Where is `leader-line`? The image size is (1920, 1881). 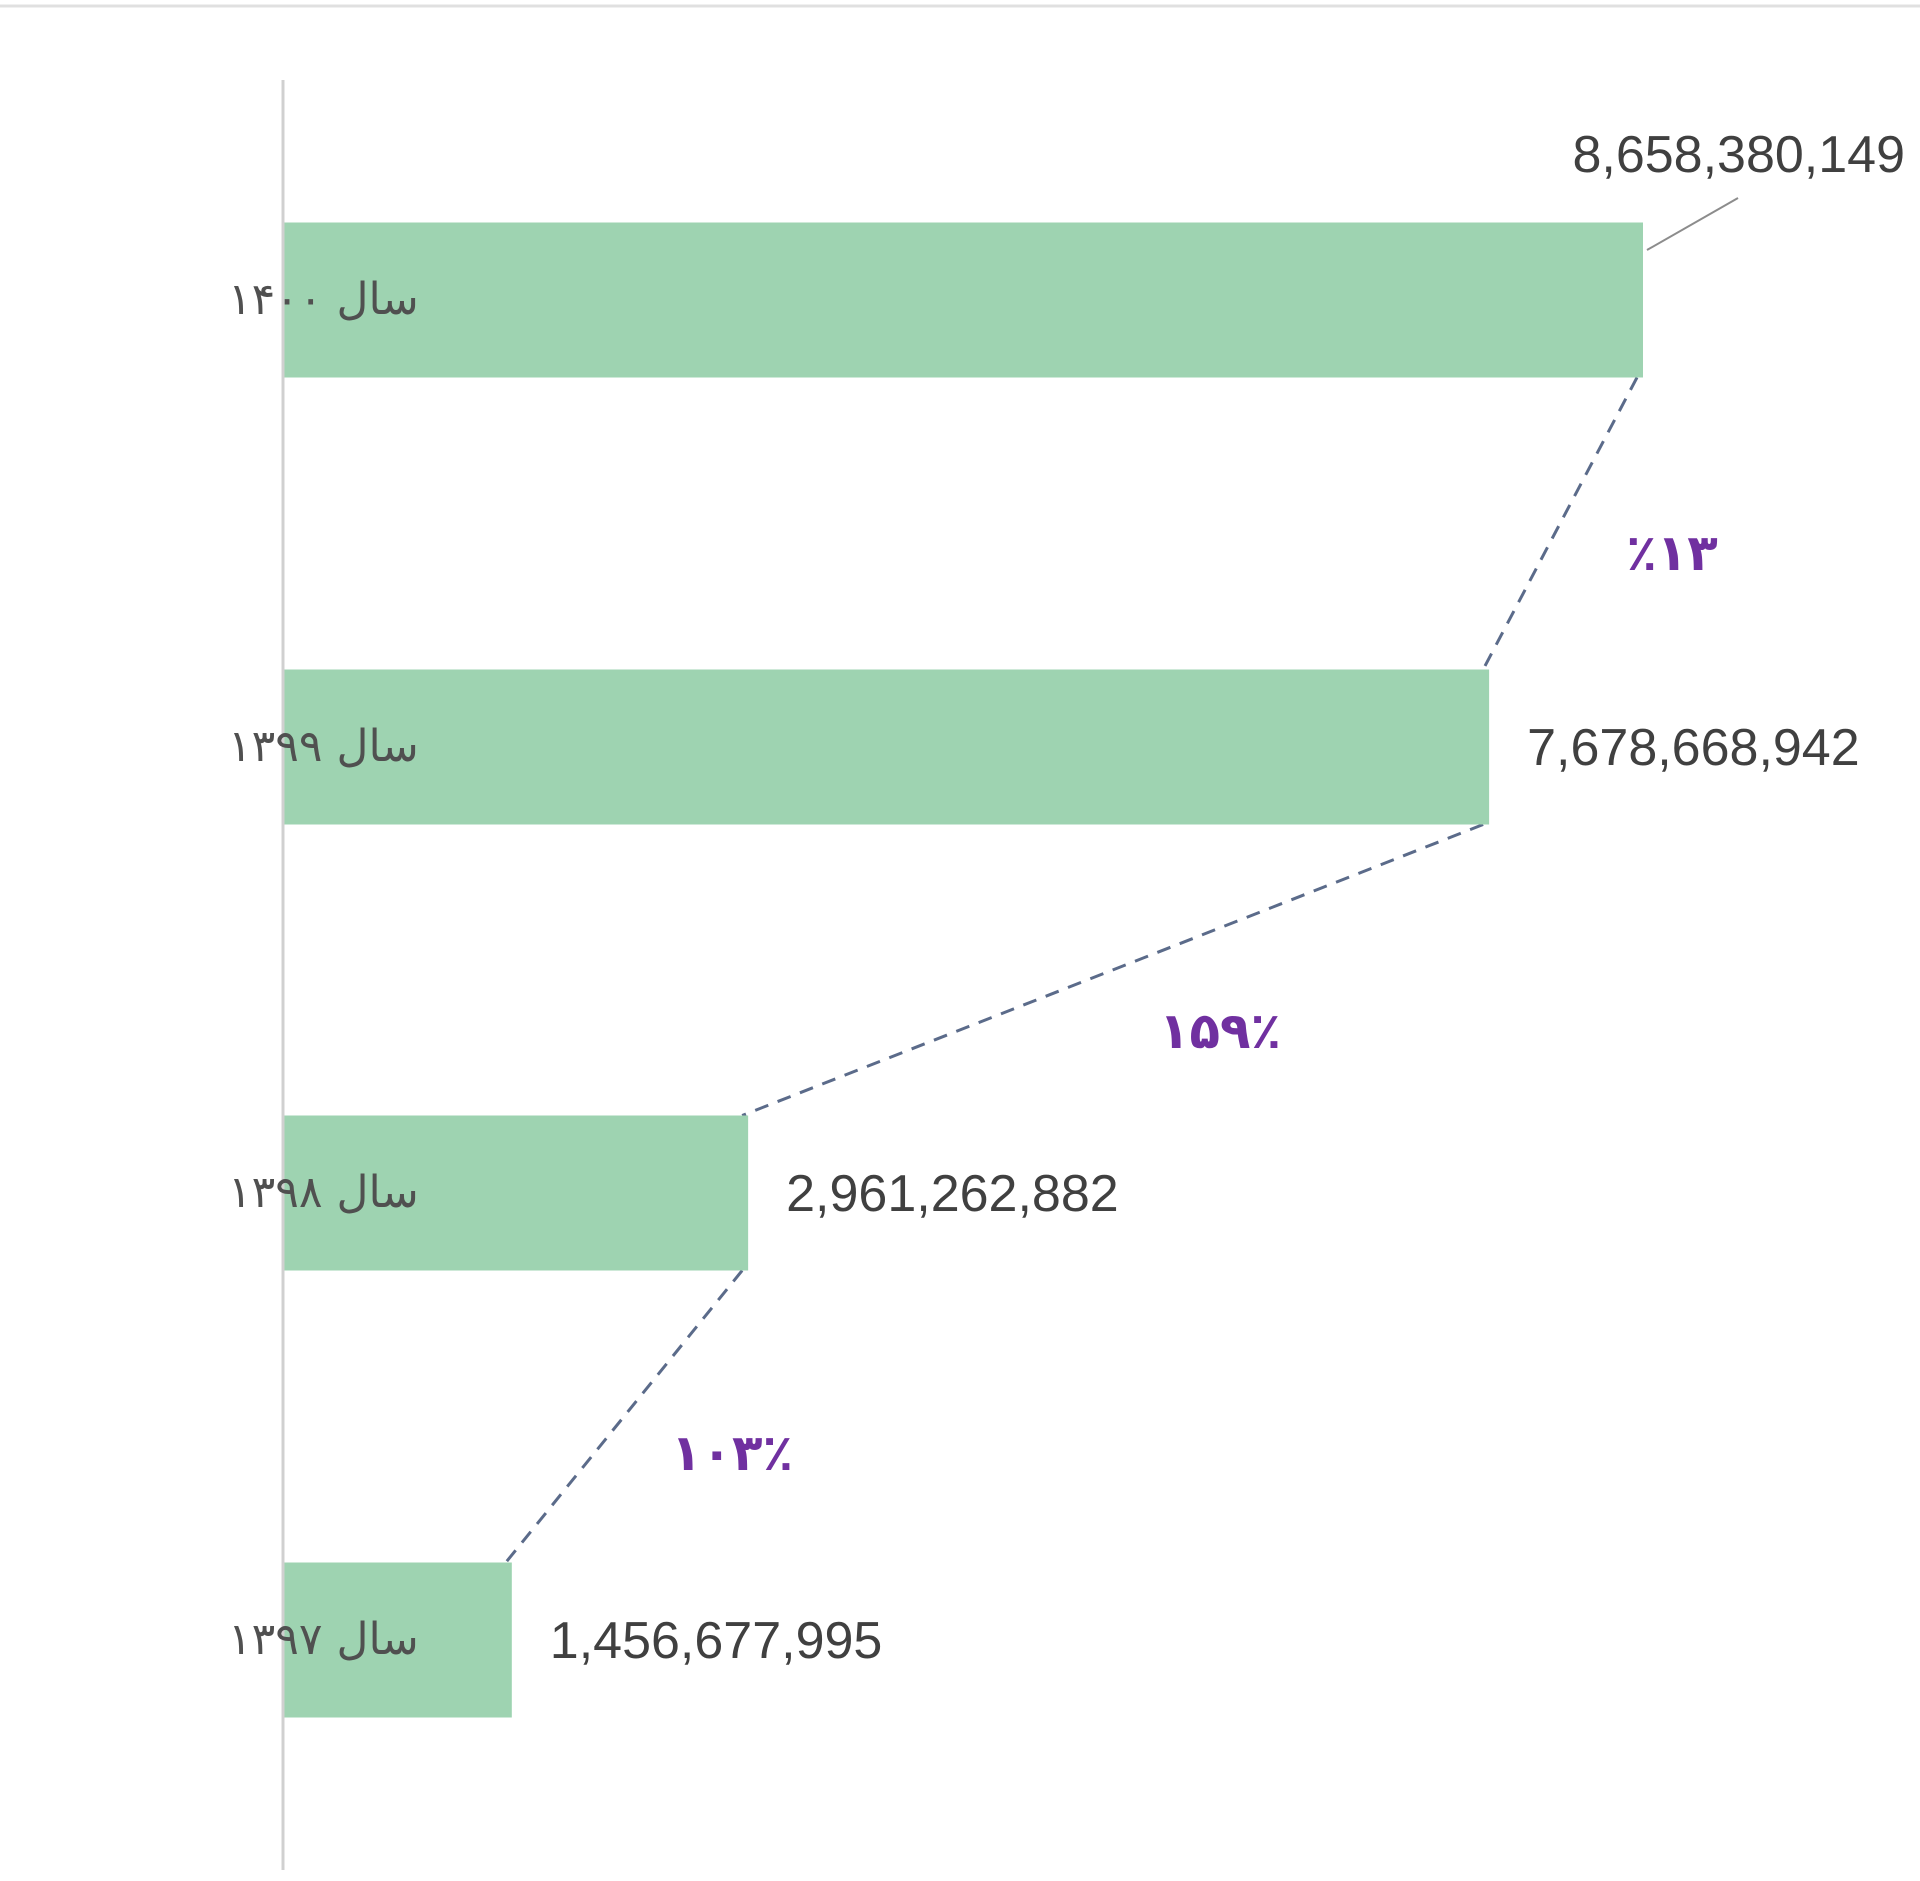
leader-line is located at coordinates (1692, 224).